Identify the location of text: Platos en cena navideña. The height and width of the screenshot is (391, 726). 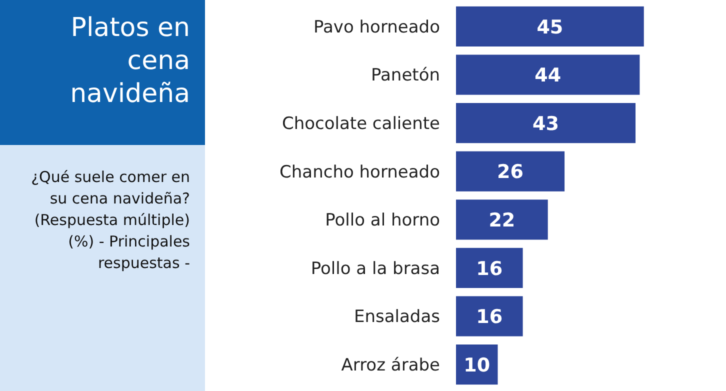
(130, 61).